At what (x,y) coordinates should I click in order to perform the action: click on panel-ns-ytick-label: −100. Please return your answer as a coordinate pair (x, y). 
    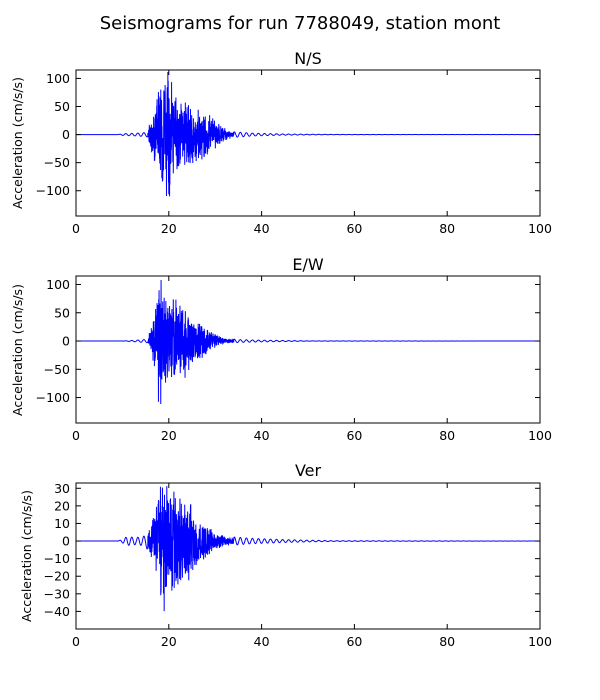
    Looking at the image, I should click on (53, 190).